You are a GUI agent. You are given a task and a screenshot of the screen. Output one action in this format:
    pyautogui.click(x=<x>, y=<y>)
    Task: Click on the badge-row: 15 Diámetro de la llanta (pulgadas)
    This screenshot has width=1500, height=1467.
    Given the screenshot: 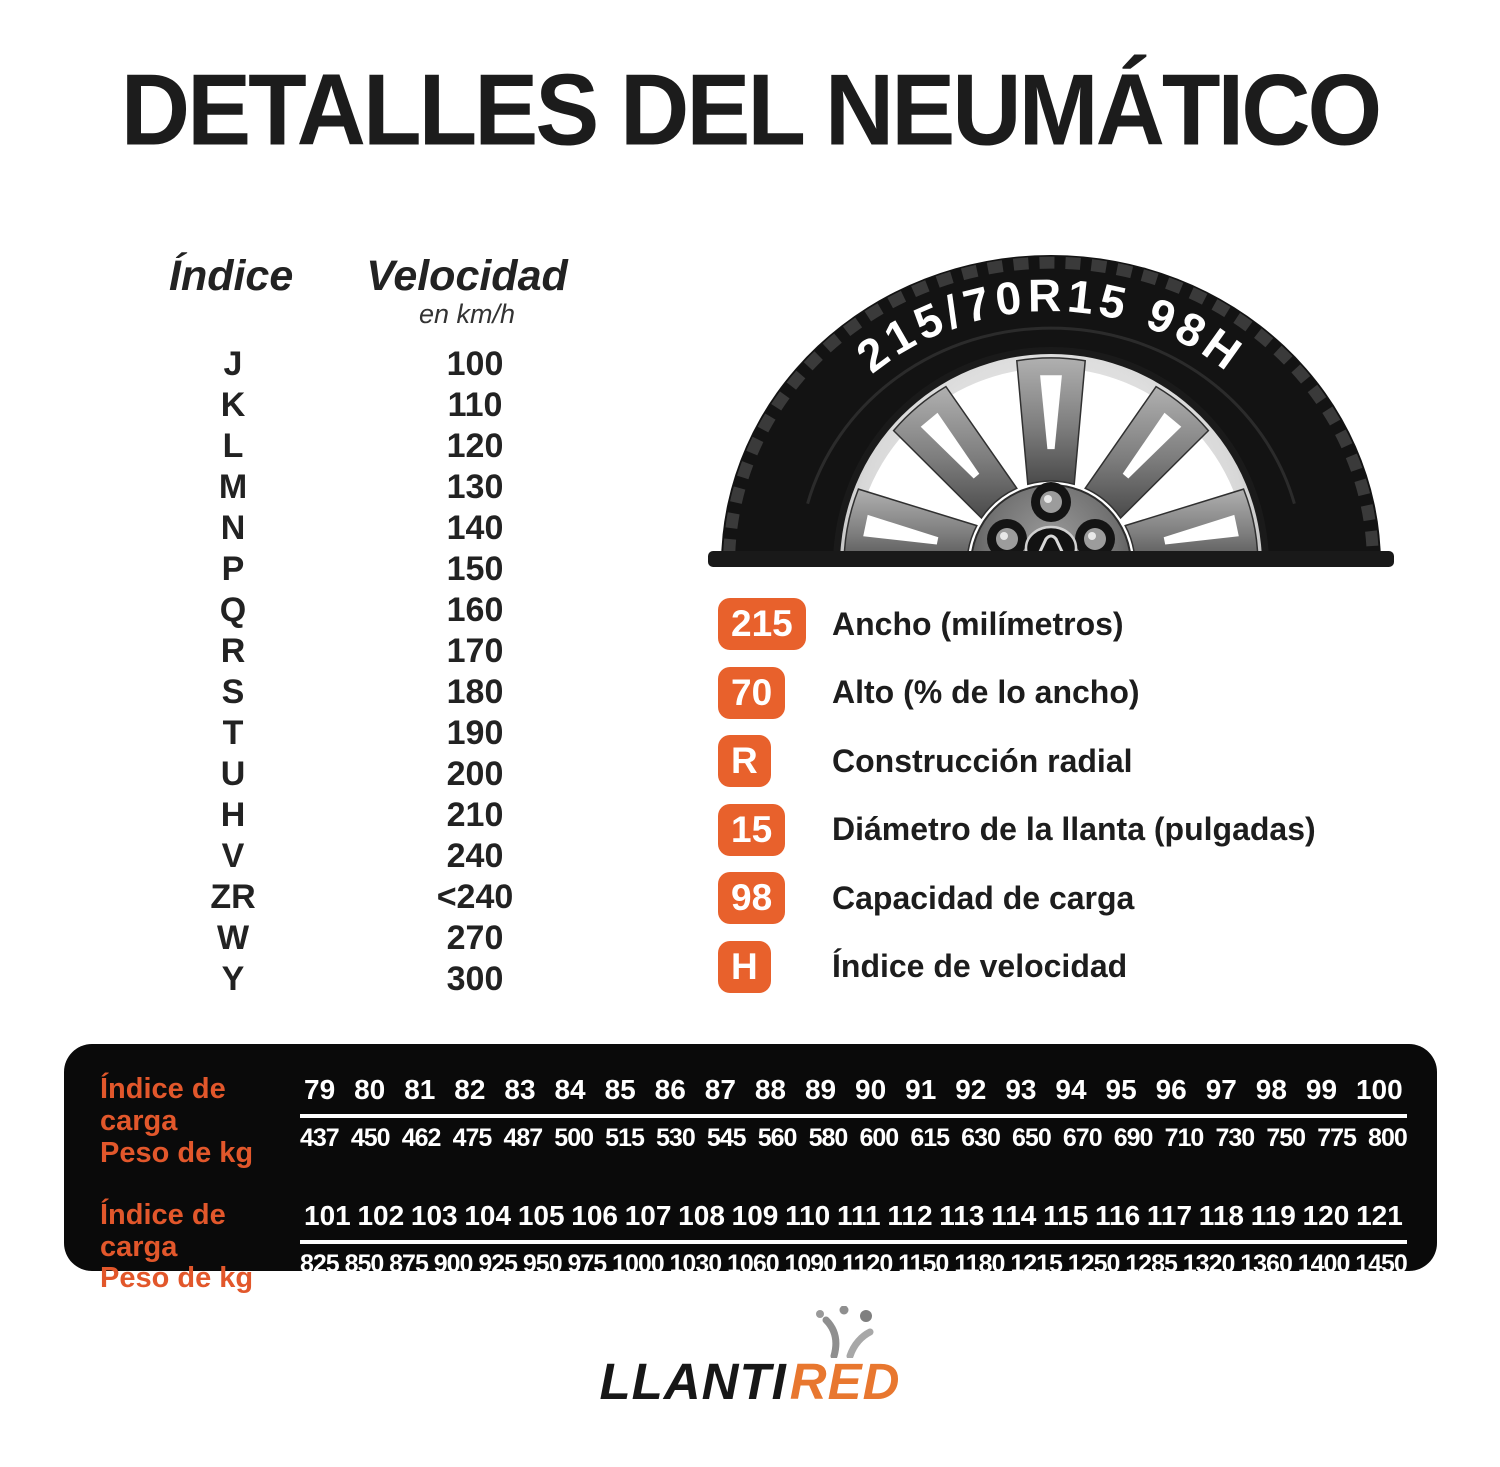 What is the action you would take?
    pyautogui.click(x=1017, y=830)
    